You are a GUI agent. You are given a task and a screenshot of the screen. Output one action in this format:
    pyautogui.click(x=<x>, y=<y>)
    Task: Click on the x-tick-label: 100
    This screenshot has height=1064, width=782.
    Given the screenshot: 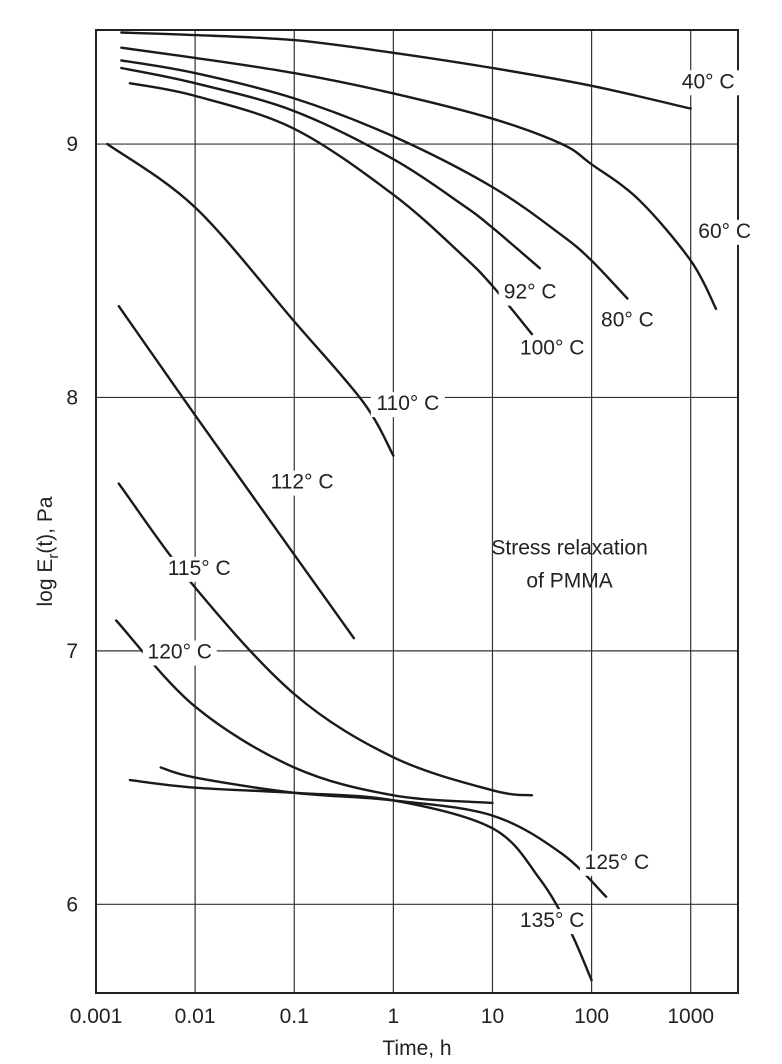 What is the action you would take?
    pyautogui.click(x=591, y=1016)
    